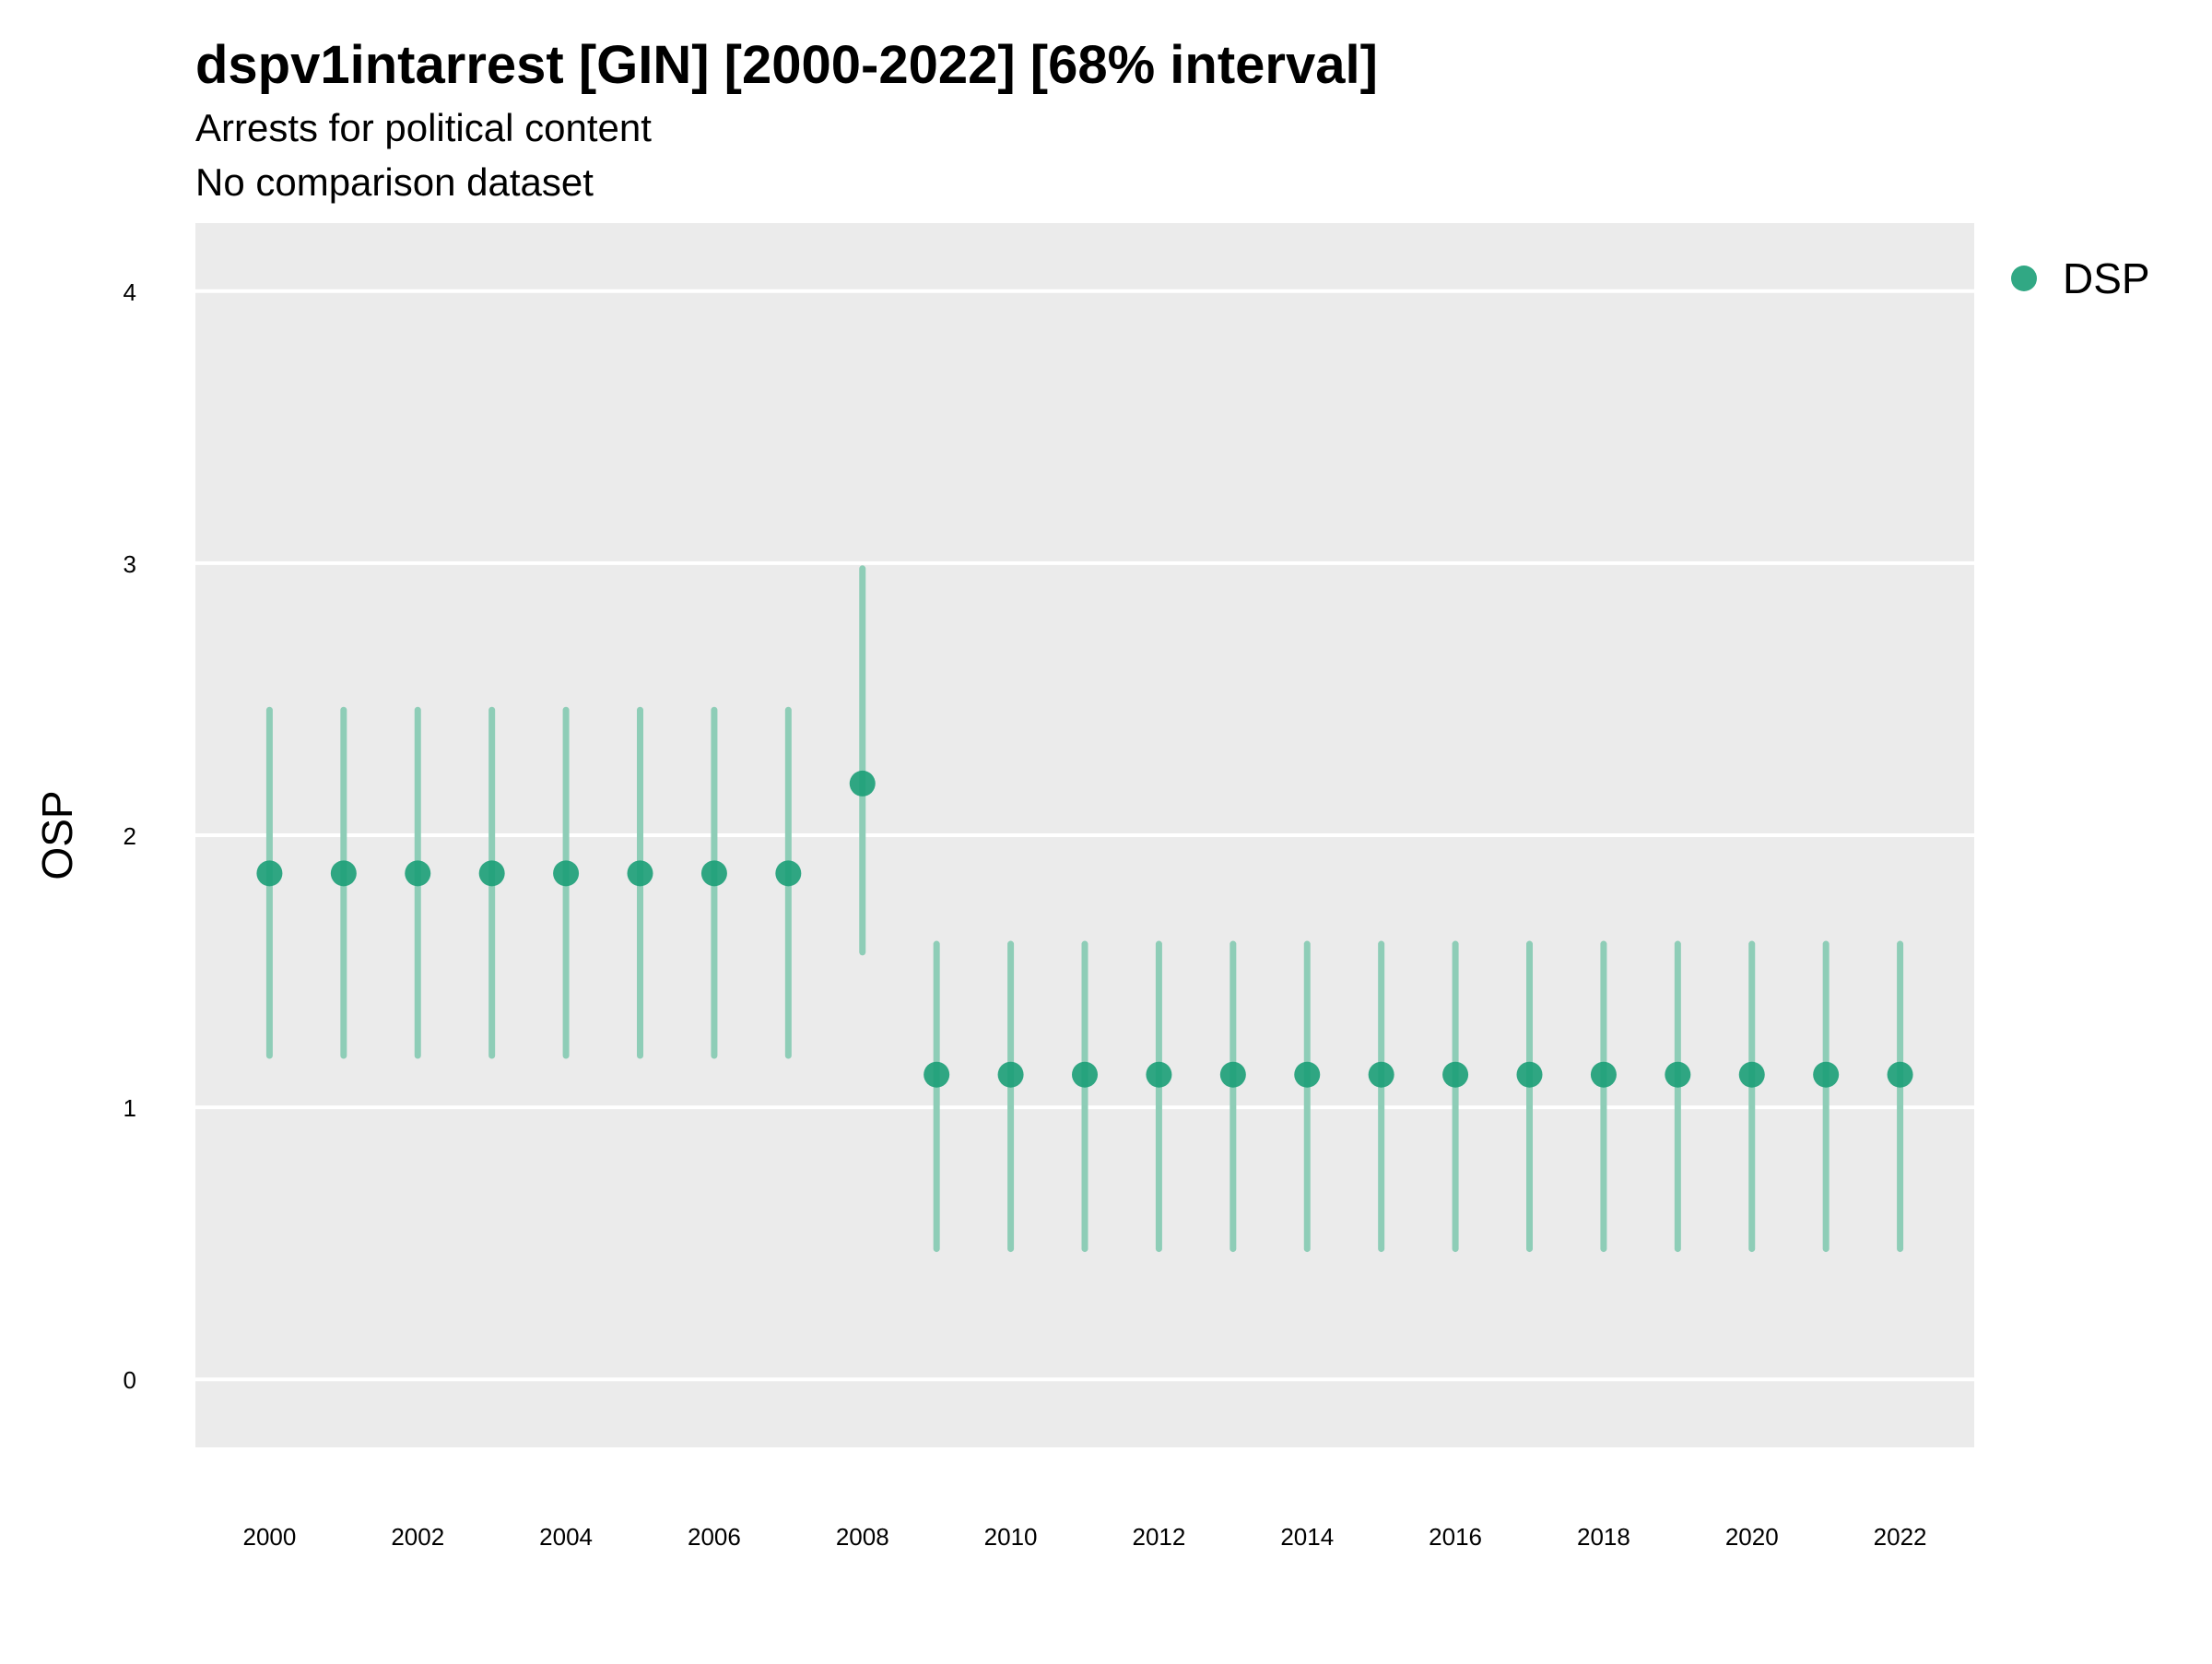 The image size is (2212, 1664). I want to click on x-tick-label-2000: 2000, so click(269, 1537).